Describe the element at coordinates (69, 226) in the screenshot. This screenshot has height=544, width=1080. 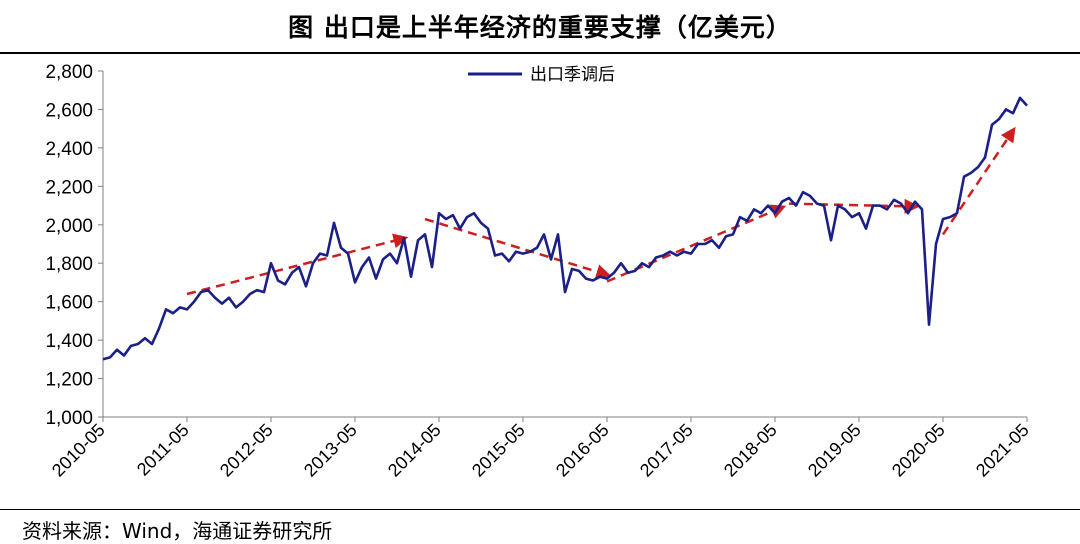
I see `y-tick-label: 2,000` at that location.